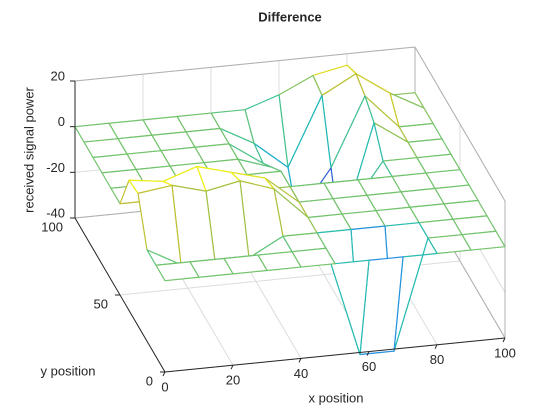 This screenshot has width=560, height=420. What do you see at coordinates (52, 226) in the screenshot?
I see `y-tick-label: 100` at bounding box center [52, 226].